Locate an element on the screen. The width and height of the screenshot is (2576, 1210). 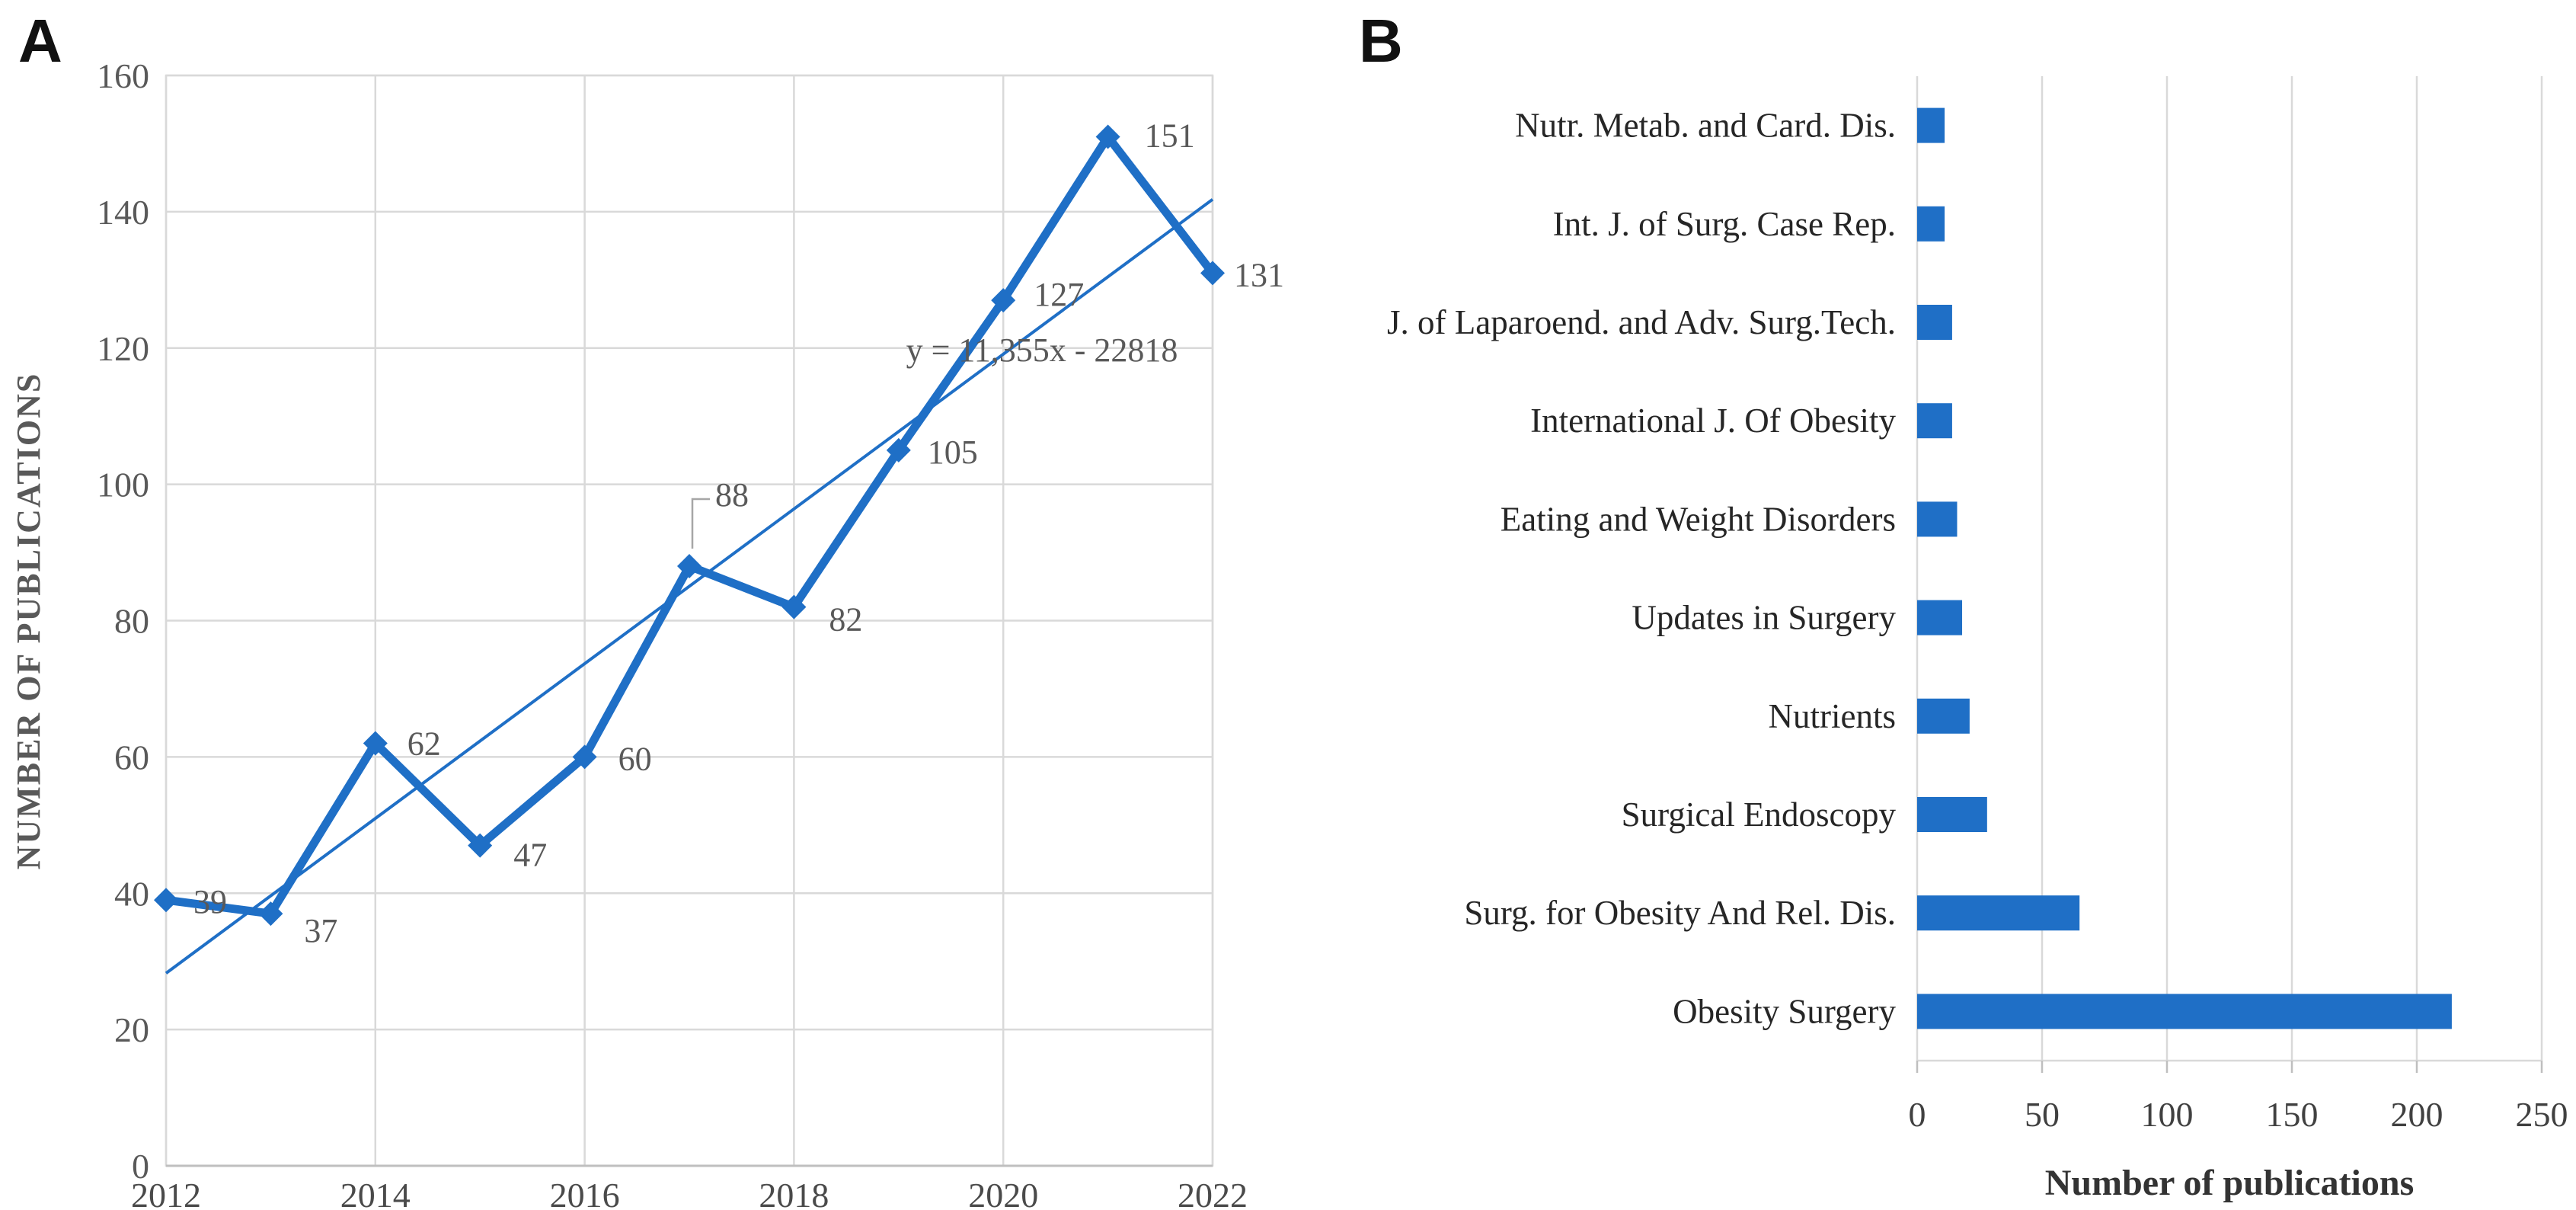
category-label: Nutr. Metab. and Card. Dis. is located at coordinates (1706, 126).